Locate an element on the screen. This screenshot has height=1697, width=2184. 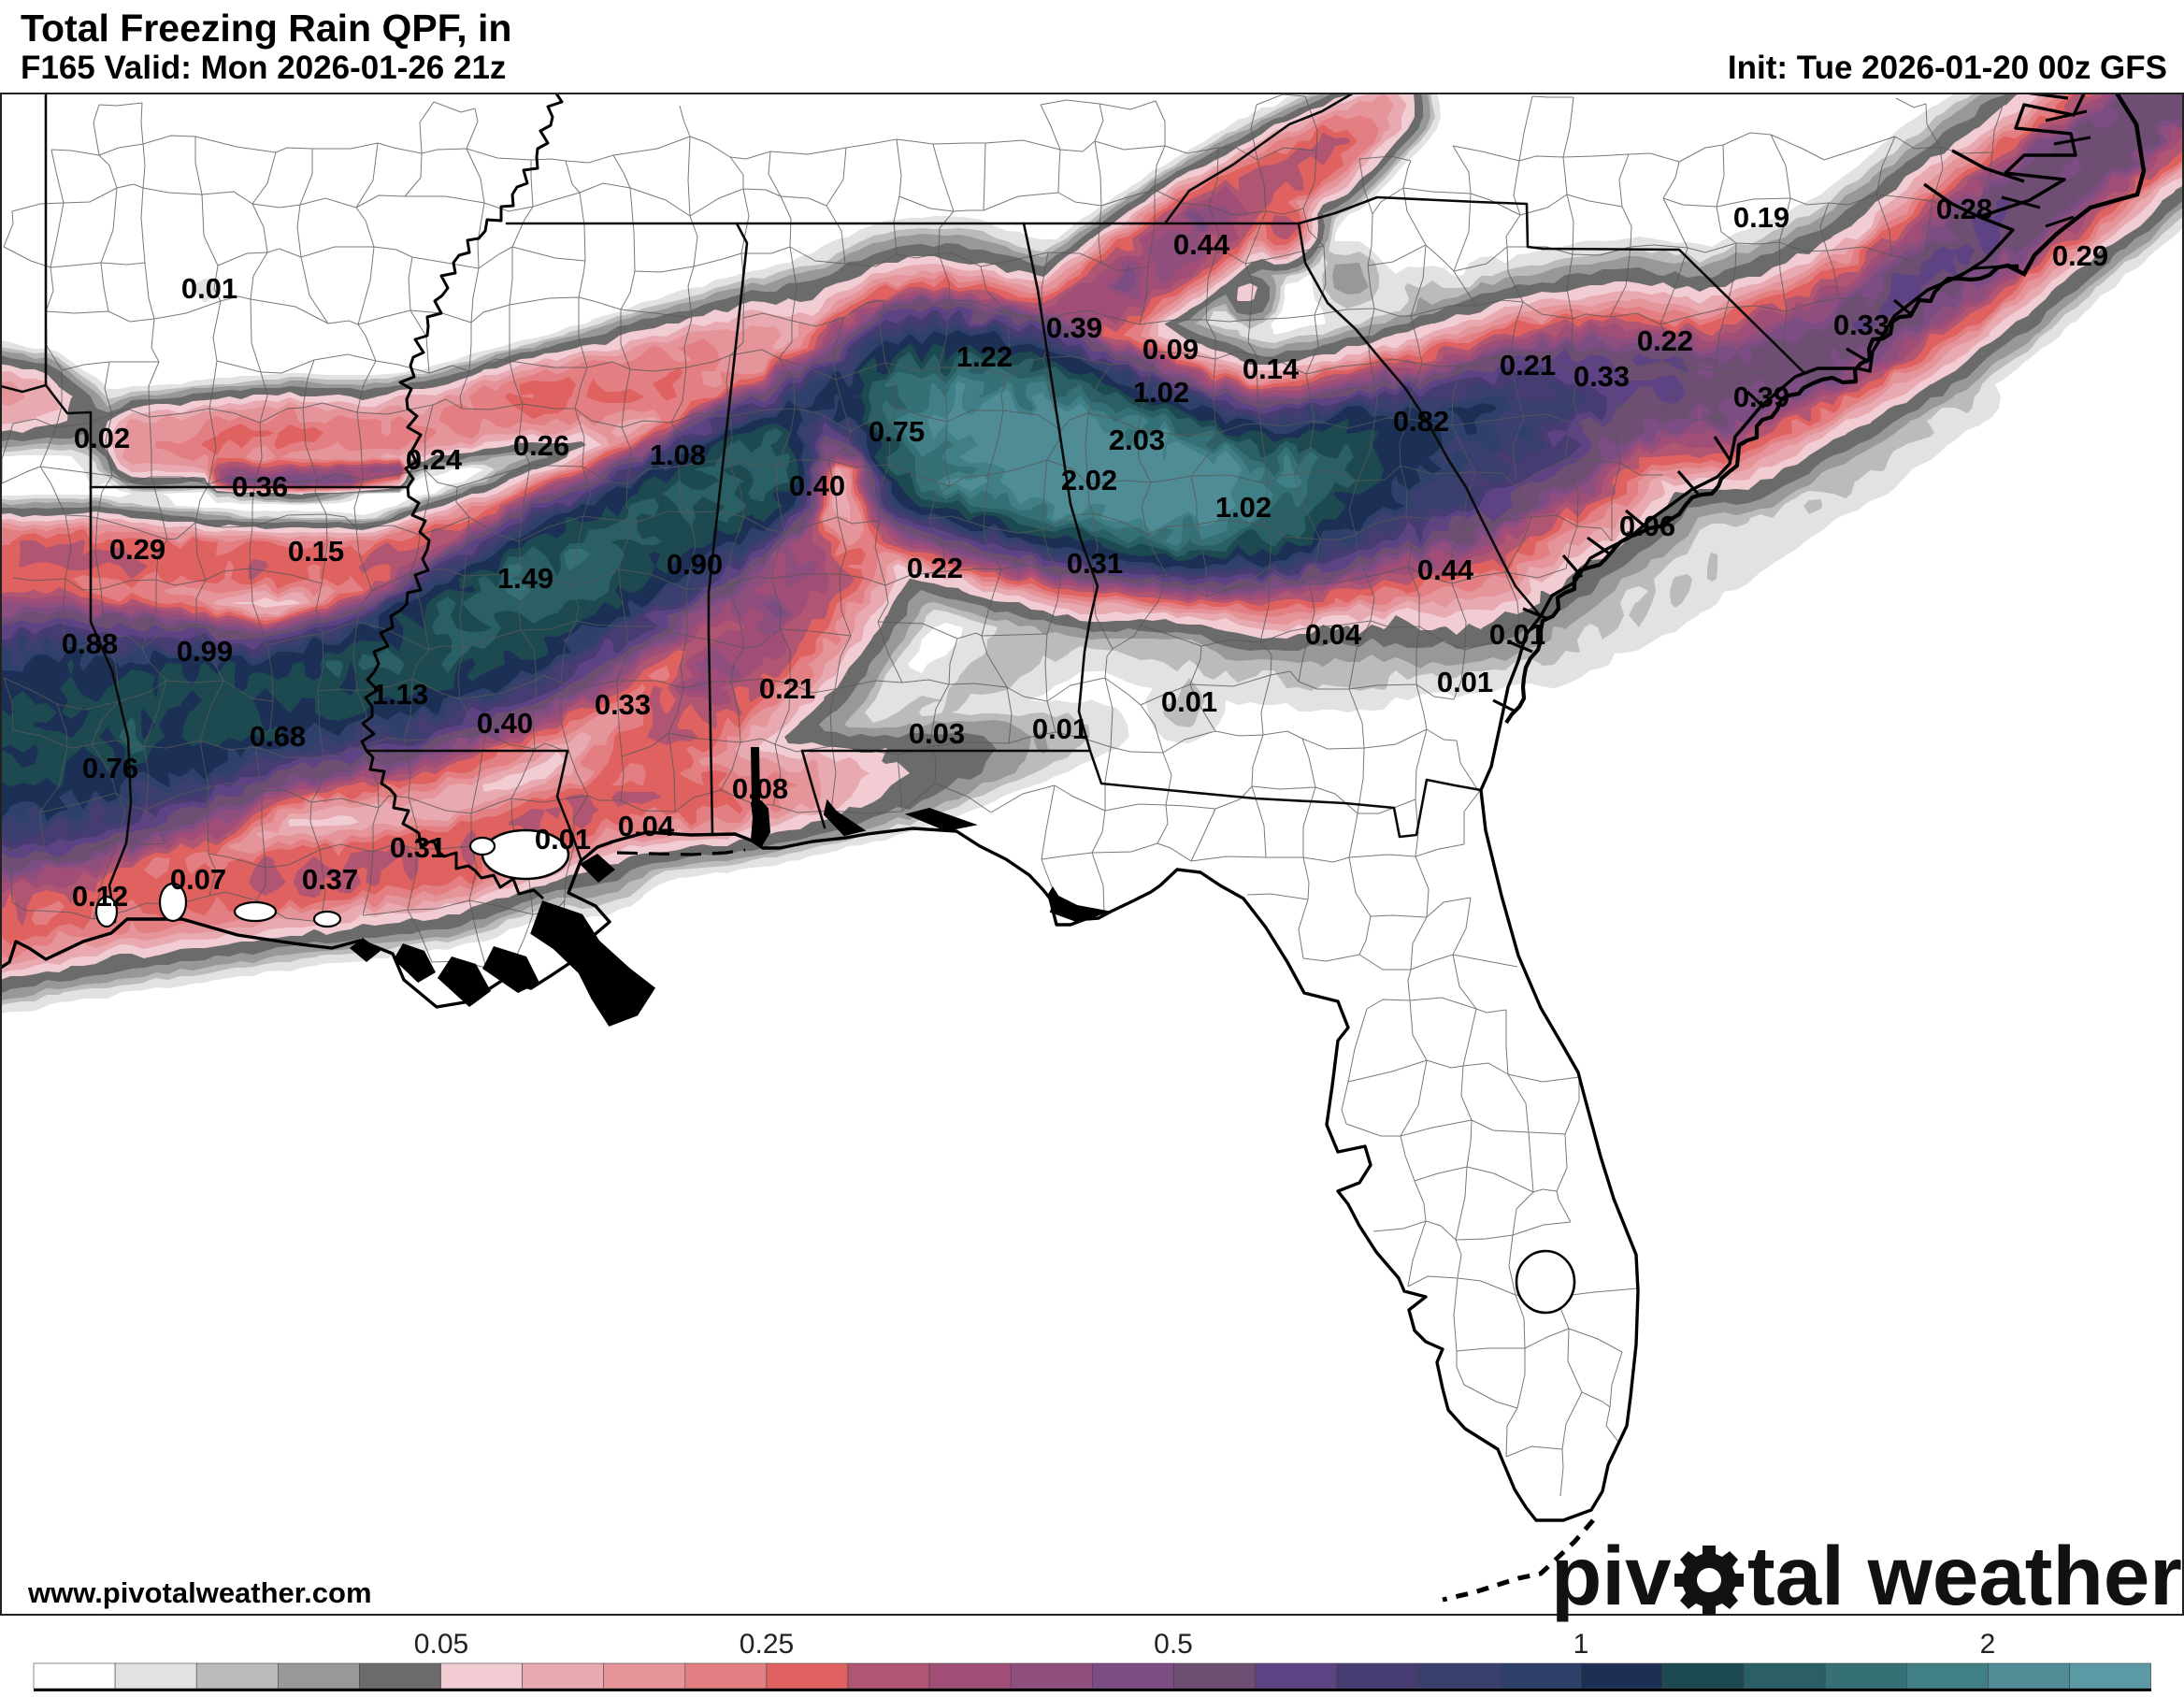
svg-text: 0.08 is located at coordinates (760, 788).